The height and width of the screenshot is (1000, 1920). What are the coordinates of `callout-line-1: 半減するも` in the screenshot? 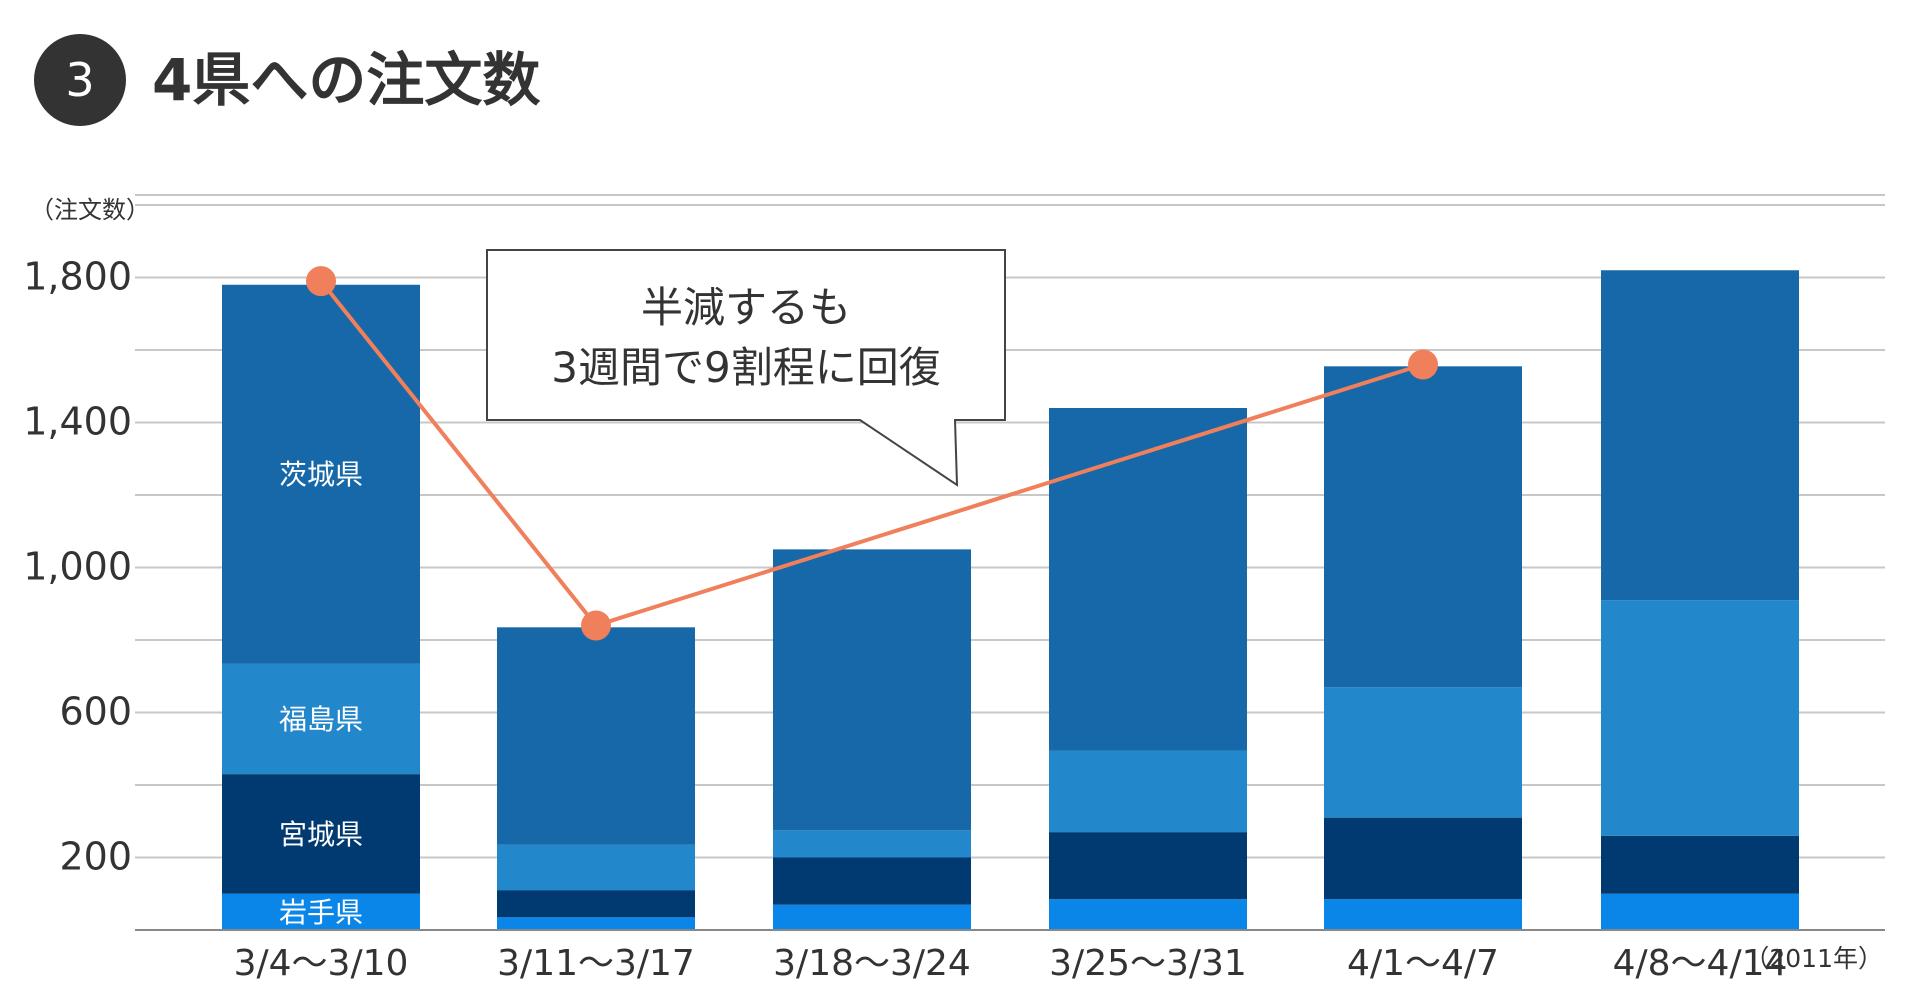 It's located at (746, 307).